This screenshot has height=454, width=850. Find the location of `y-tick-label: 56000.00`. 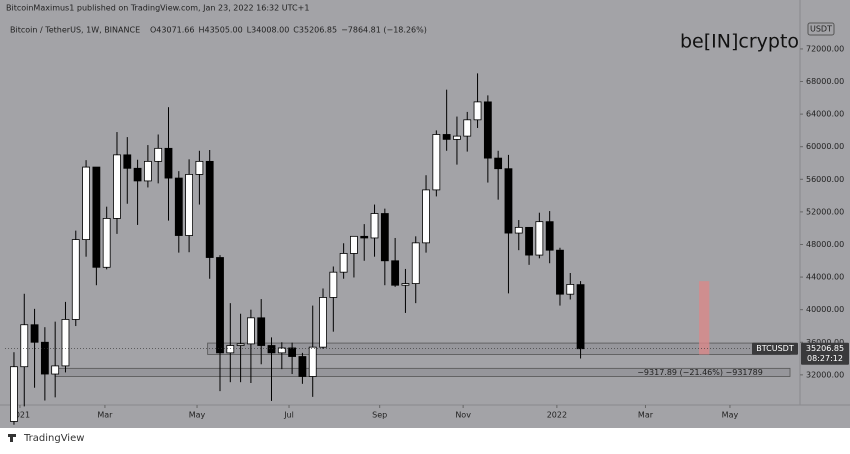

y-tick-label: 56000.00 is located at coordinates (825, 179).